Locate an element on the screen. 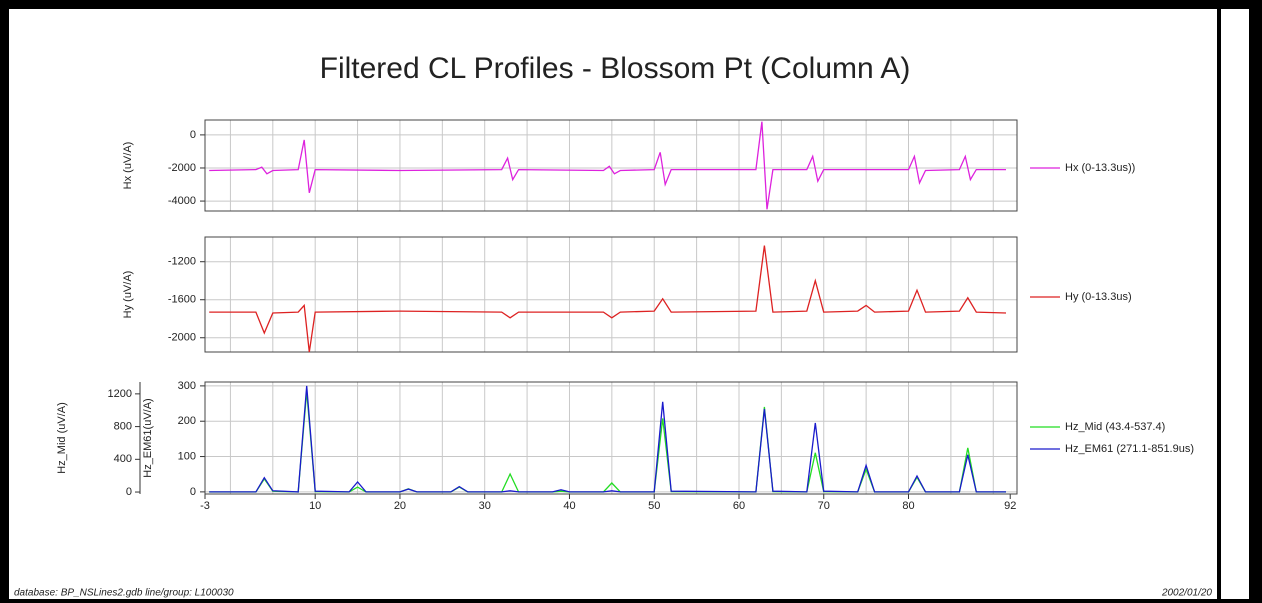 The height and width of the screenshot is (603, 1262). y-tick-label: -1600 is located at coordinates (182, 300).